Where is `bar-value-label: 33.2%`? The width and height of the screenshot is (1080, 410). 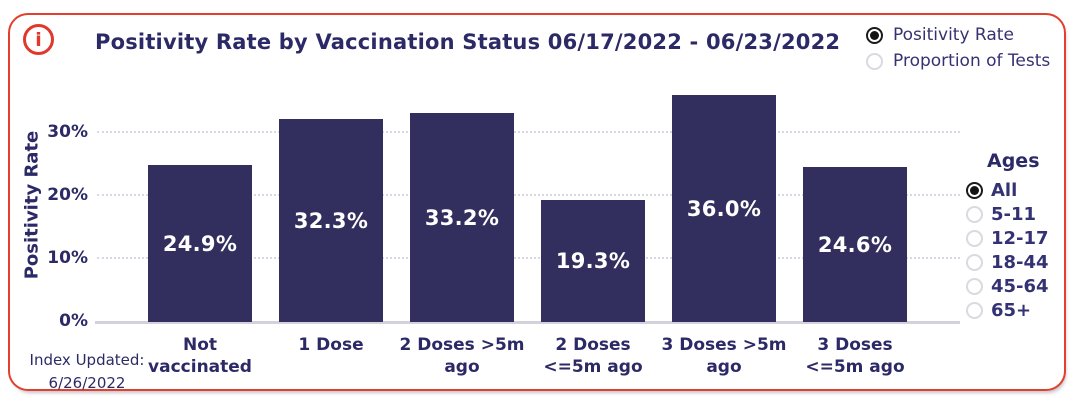
bar-value-label: 33.2% is located at coordinates (462, 217).